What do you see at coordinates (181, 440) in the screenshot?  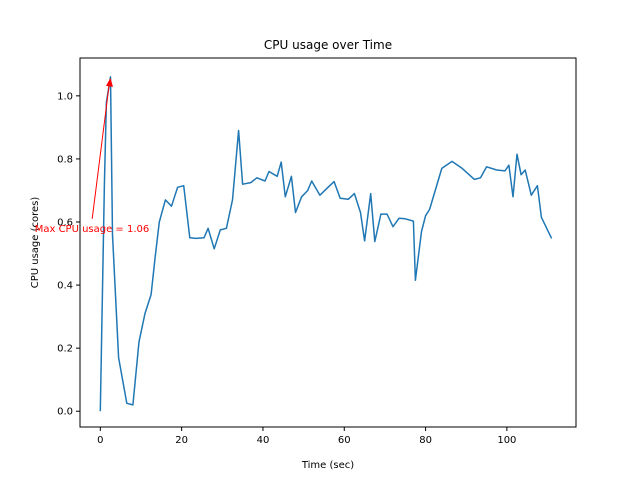 I see `x-tick-label: 20` at bounding box center [181, 440].